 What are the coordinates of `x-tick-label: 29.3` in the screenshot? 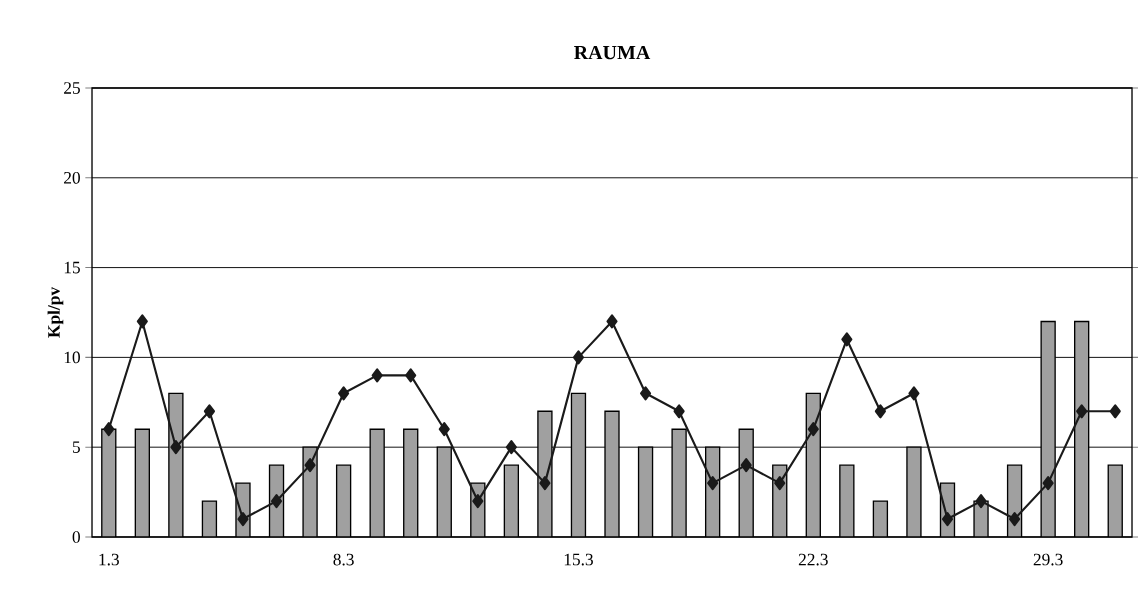 It's located at (1048, 559).